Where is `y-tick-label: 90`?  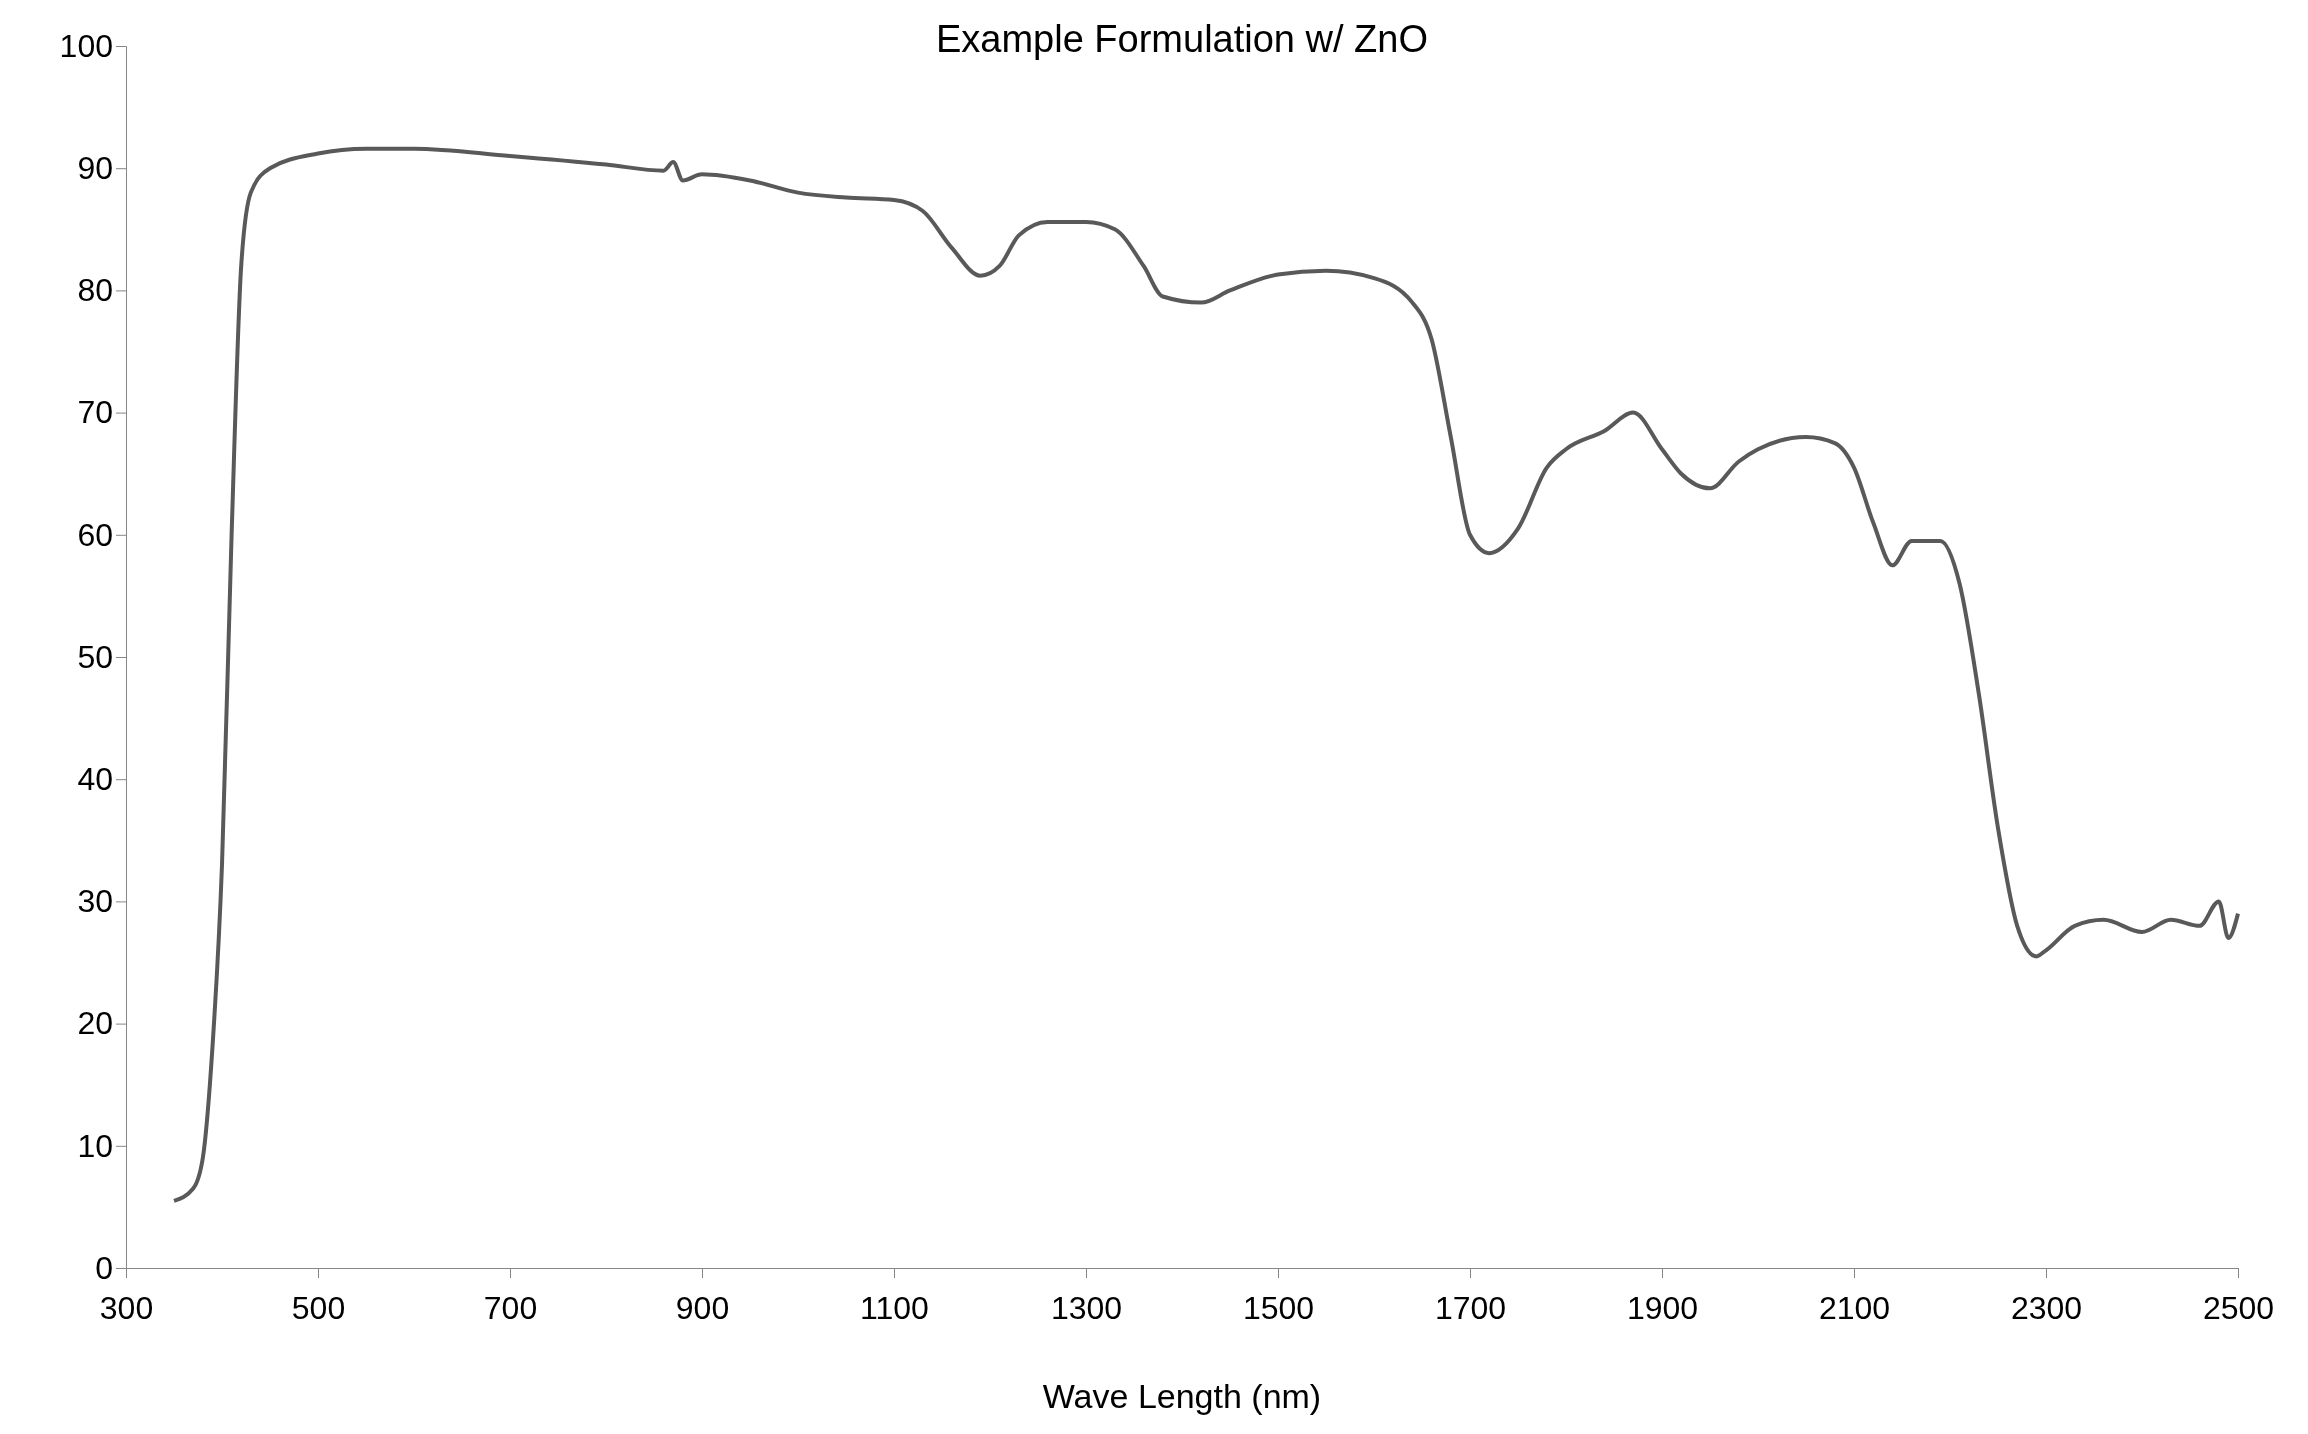 y-tick-label: 90 is located at coordinates (95, 167).